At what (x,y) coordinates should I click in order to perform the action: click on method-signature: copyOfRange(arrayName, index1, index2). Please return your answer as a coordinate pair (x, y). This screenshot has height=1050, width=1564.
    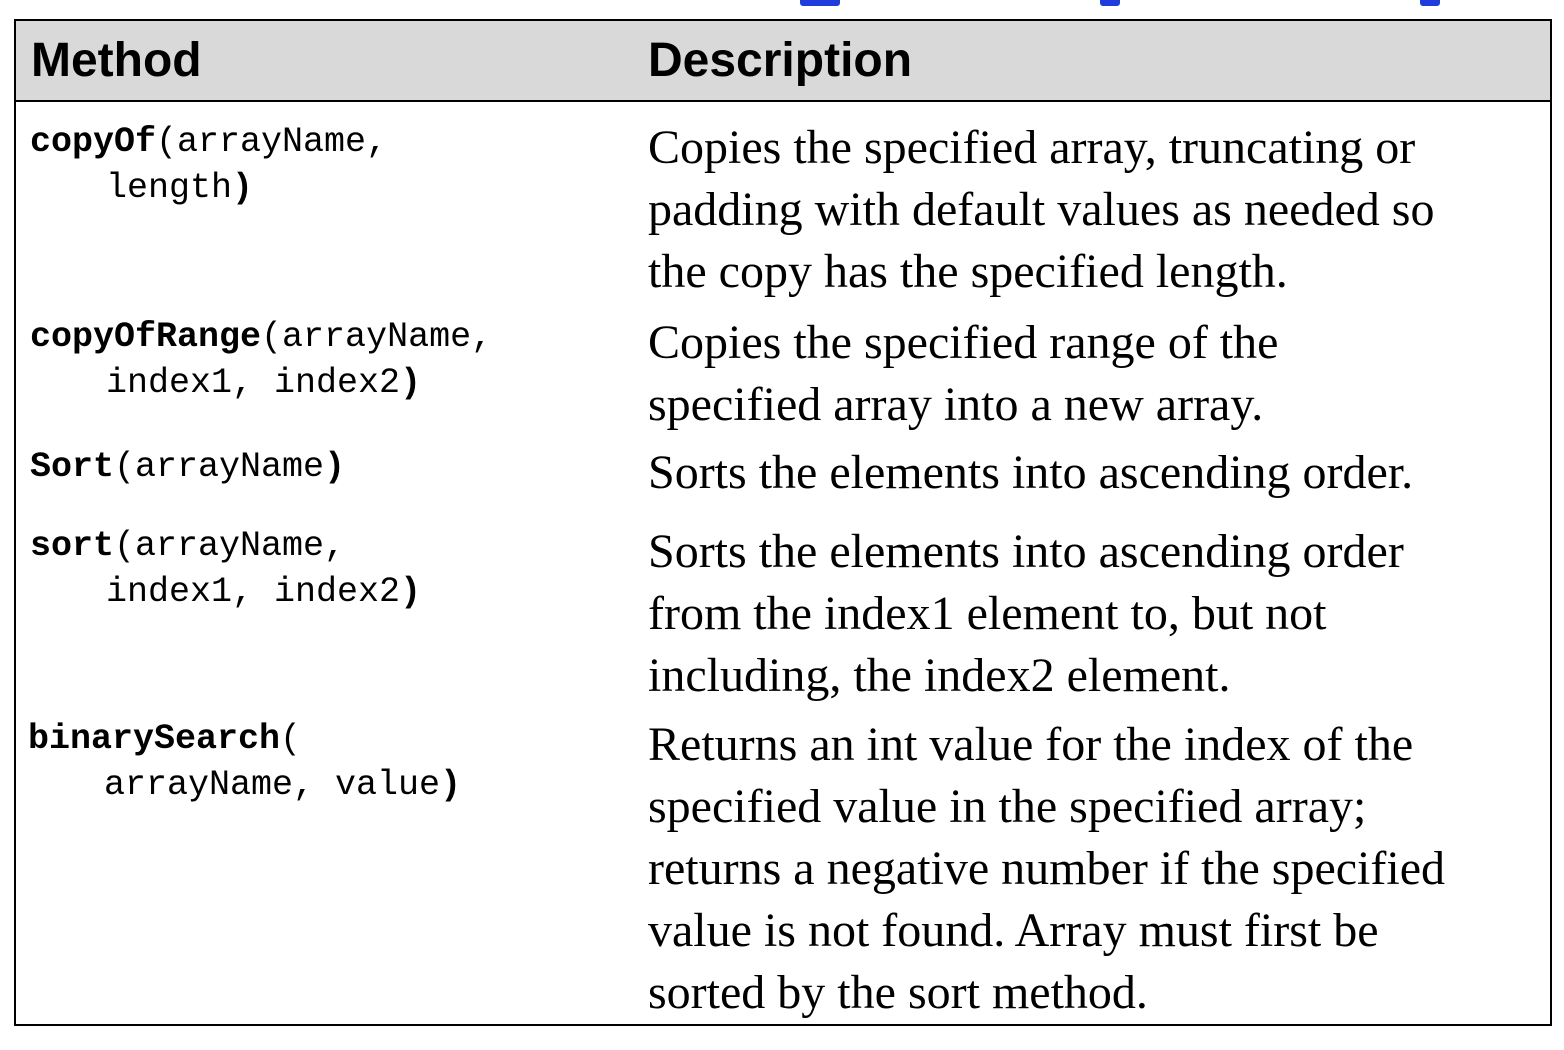
    Looking at the image, I should click on (330, 360).